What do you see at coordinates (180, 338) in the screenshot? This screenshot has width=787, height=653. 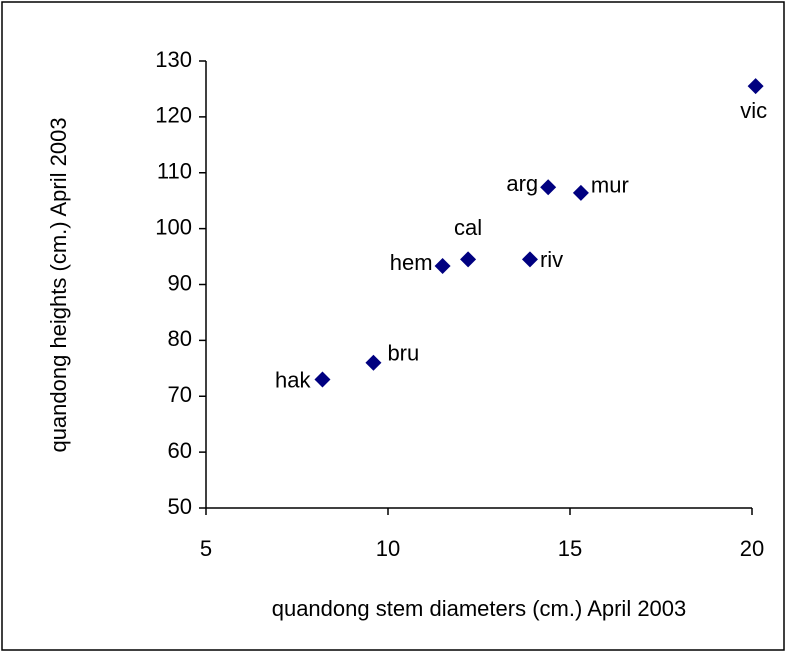 I see `y-tick-label: 80` at bounding box center [180, 338].